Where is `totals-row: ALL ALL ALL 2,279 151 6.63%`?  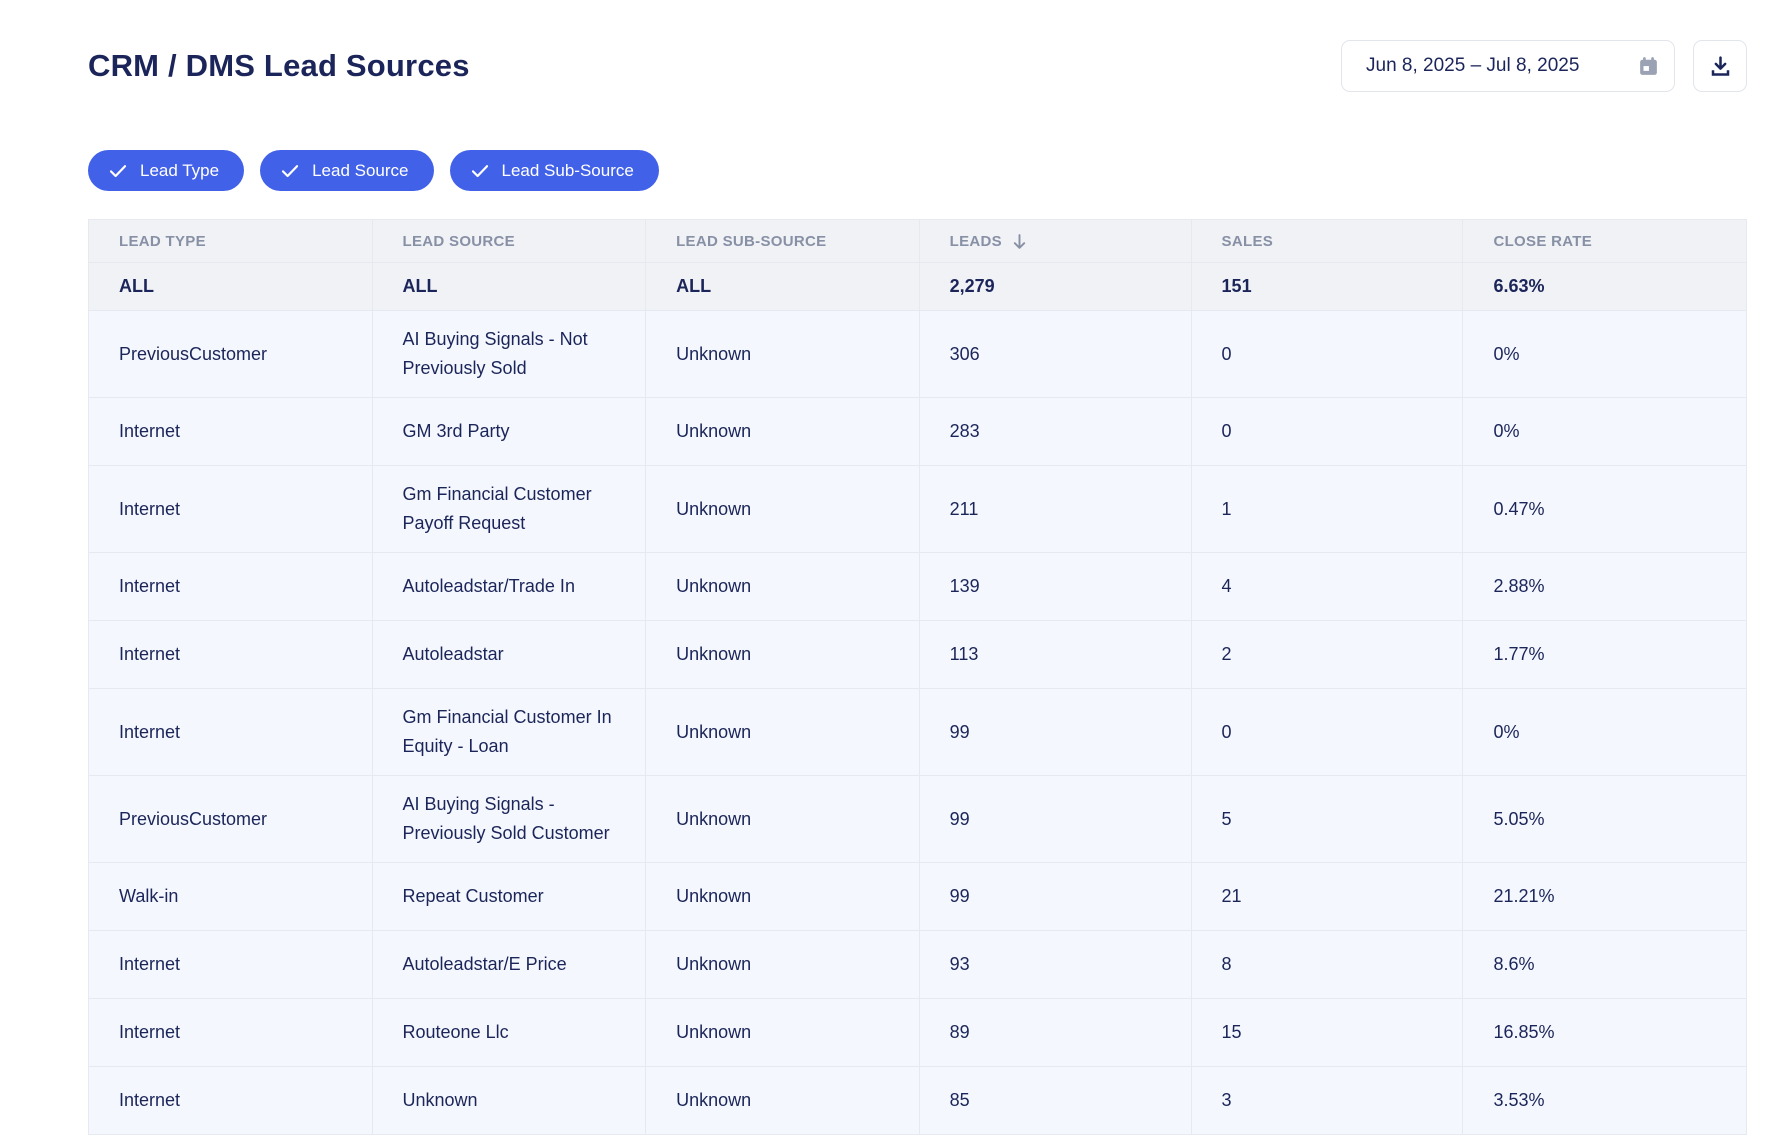 totals-row: ALL ALL ALL 2,279 151 6.63% is located at coordinates (917, 286).